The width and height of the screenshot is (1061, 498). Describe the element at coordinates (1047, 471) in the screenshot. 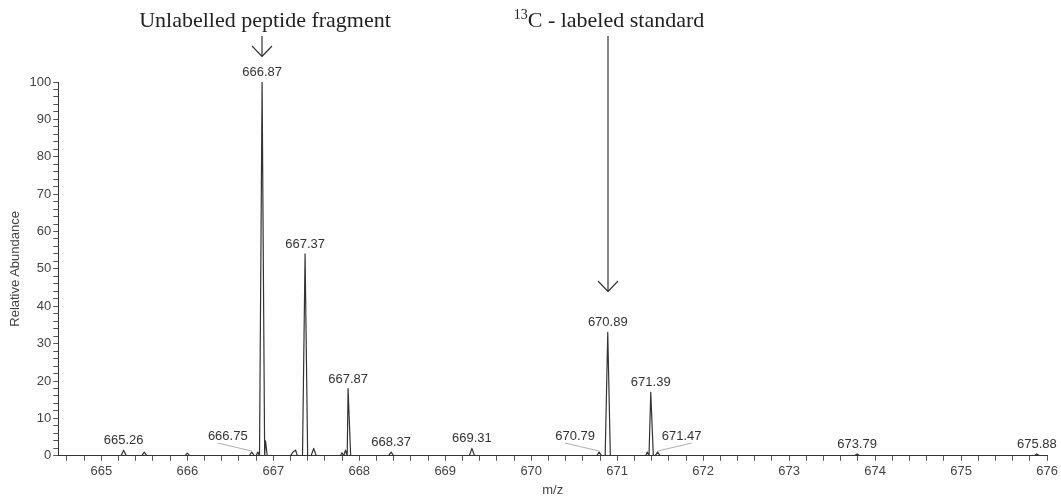

I see `x-tick-label: 676` at that location.